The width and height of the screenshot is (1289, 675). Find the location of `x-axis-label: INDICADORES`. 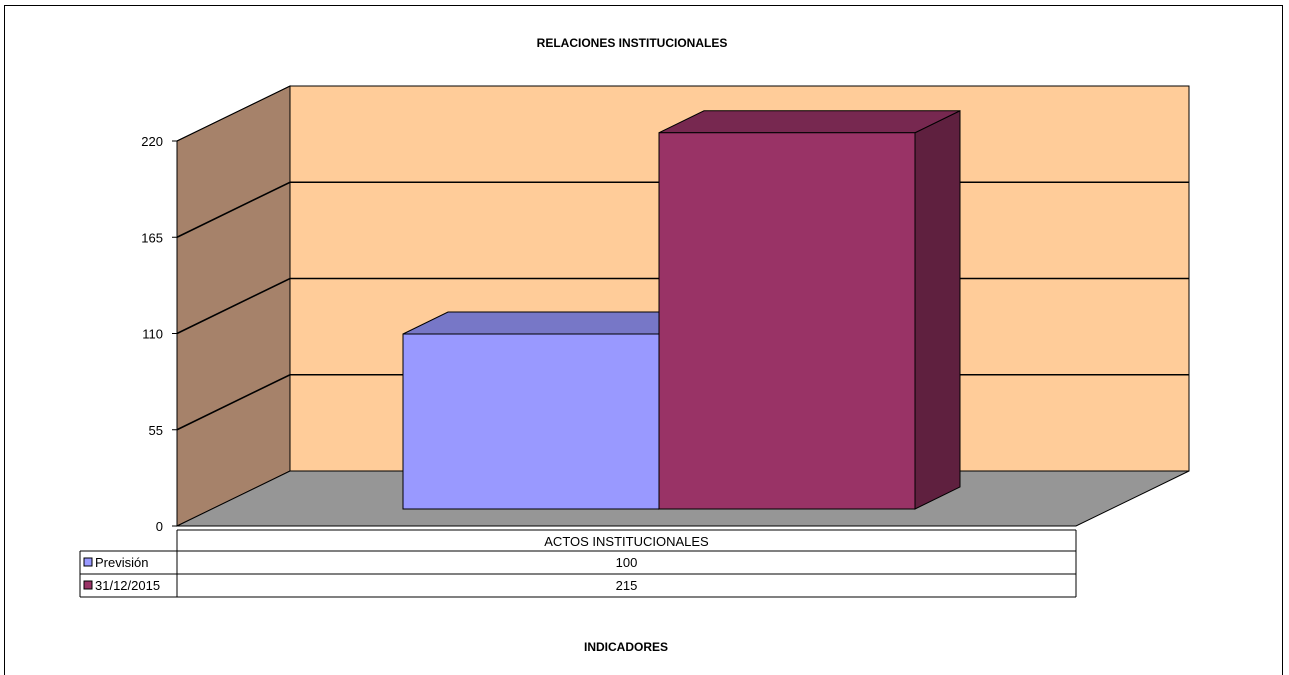

x-axis-label: INDICADORES is located at coordinates (626, 647).